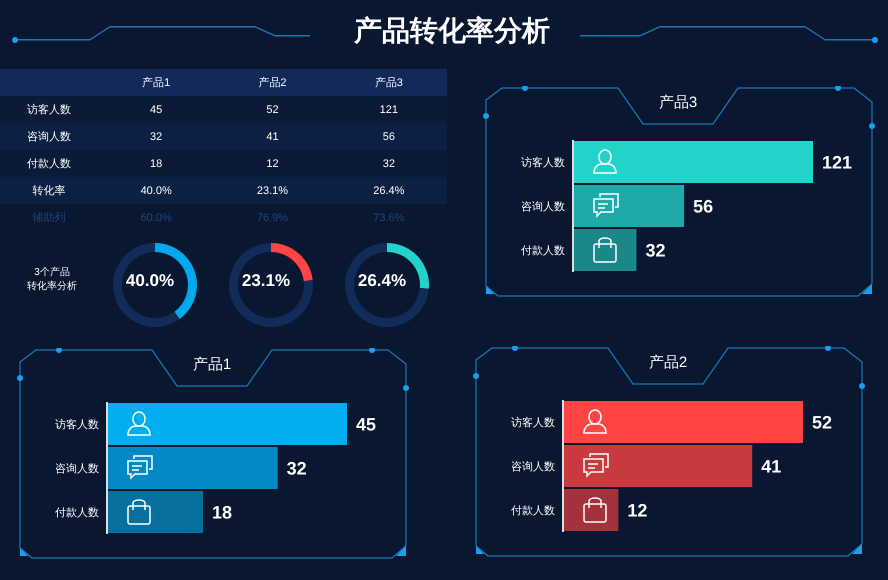  I want to click on chart-title: 产品1, so click(212, 364).